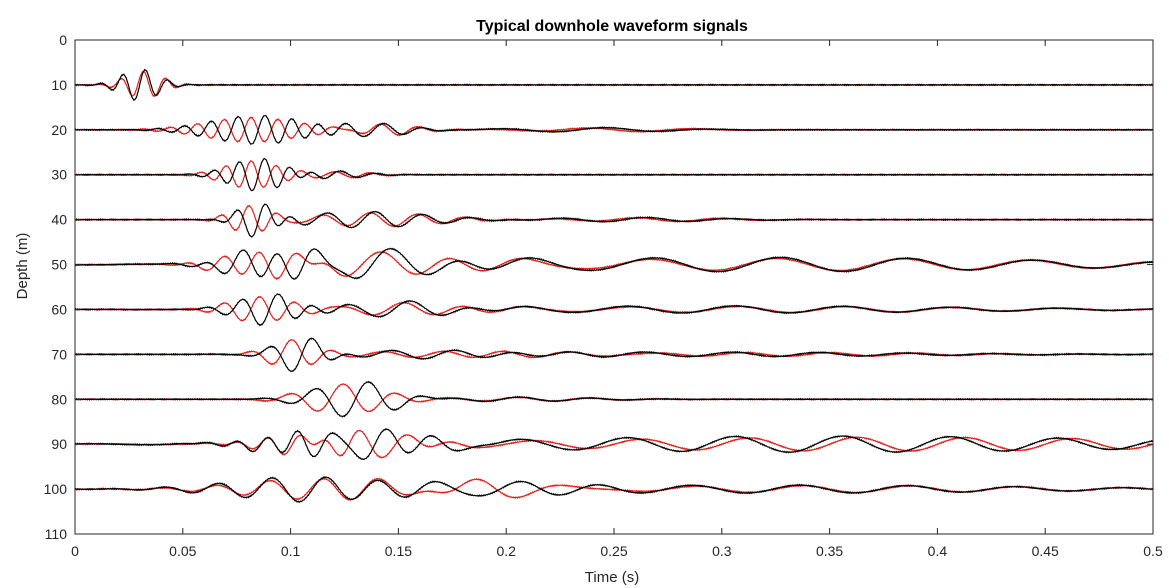 This screenshot has width=1169, height=588. Describe the element at coordinates (612, 577) in the screenshot. I see `x-axis-label: Time (s)` at that location.